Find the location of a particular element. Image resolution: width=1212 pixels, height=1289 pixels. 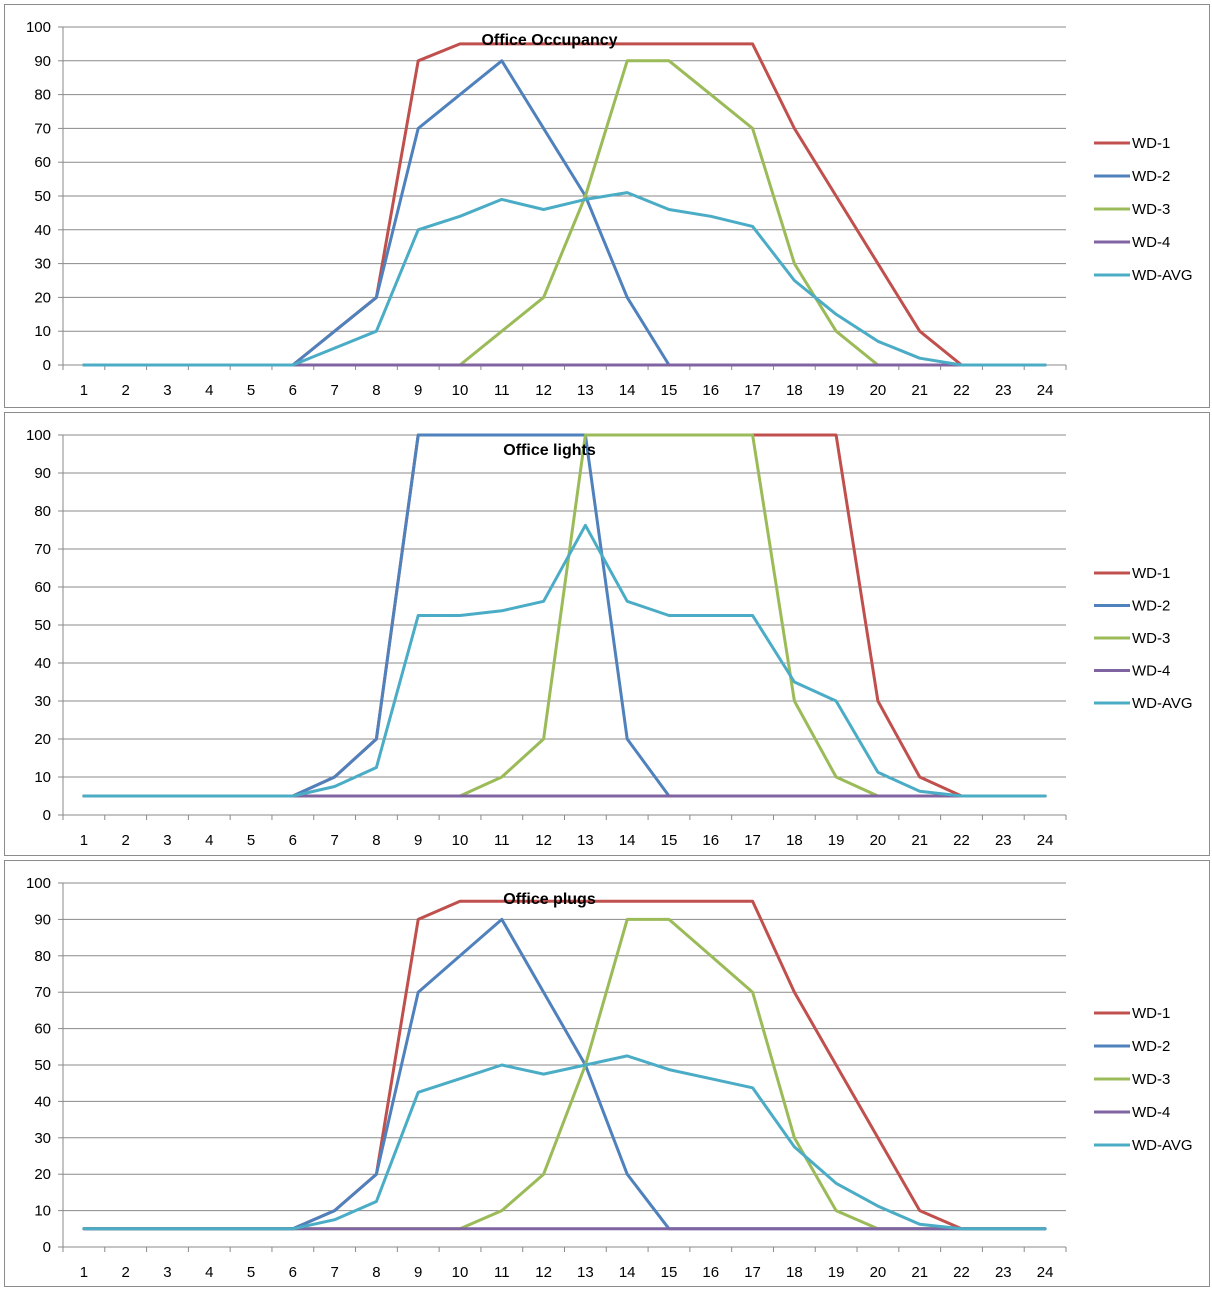

legend-label: WD-3 is located at coordinates (1151, 638).